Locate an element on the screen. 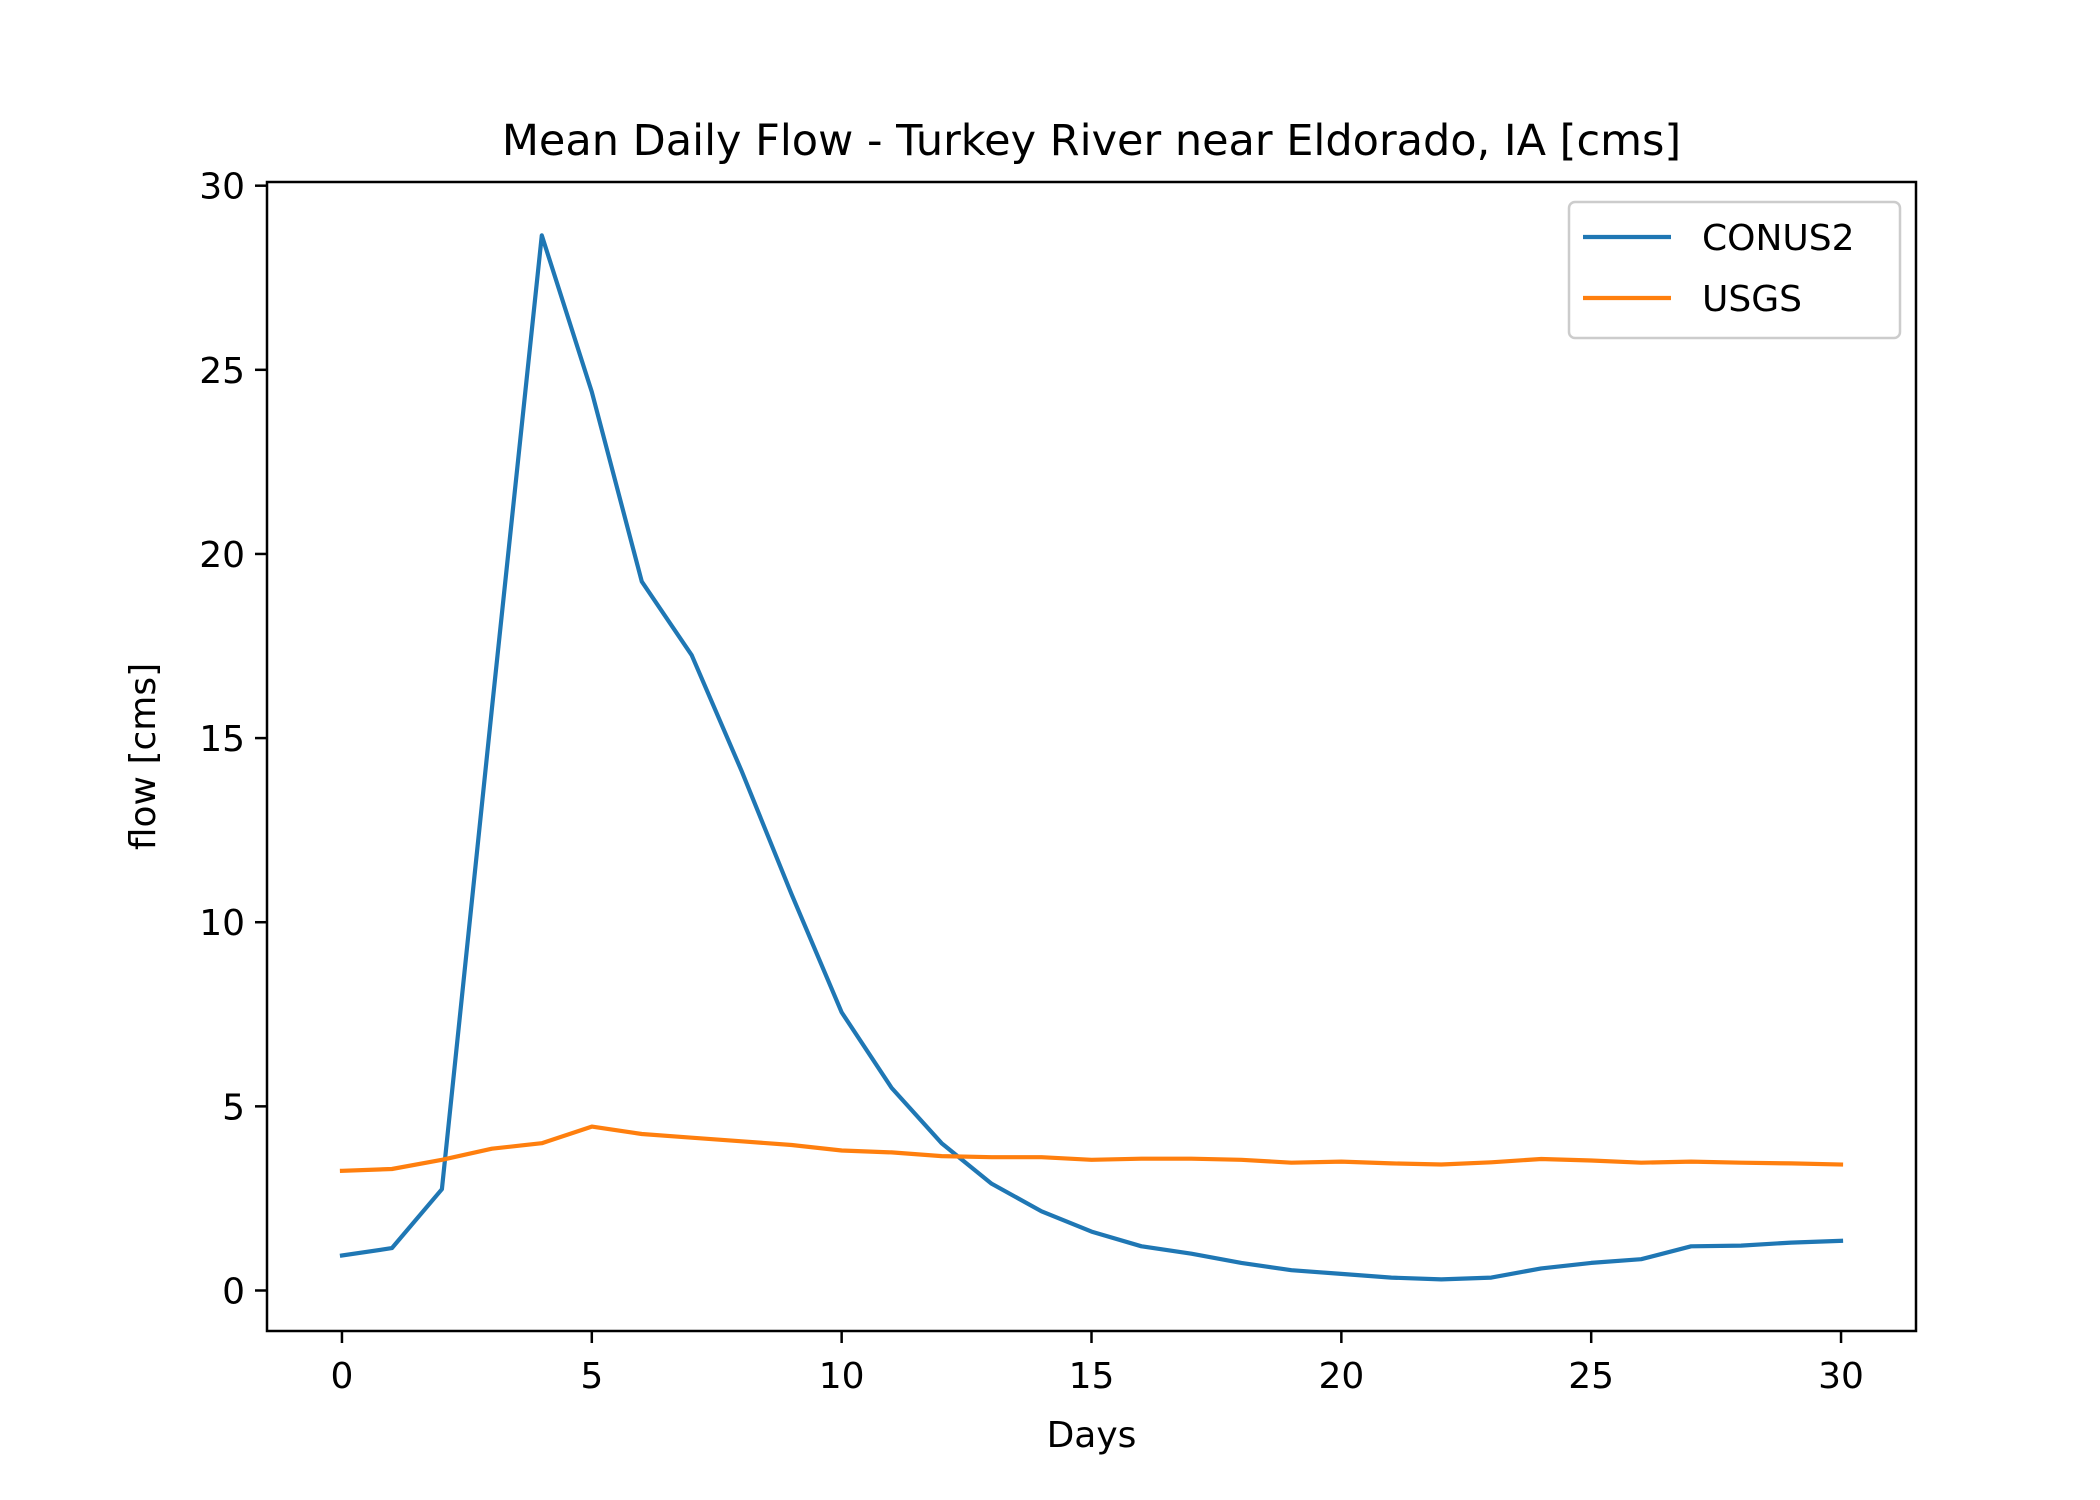 This screenshot has width=2100, height=1500. series-line-usgs is located at coordinates (1091, 1148).